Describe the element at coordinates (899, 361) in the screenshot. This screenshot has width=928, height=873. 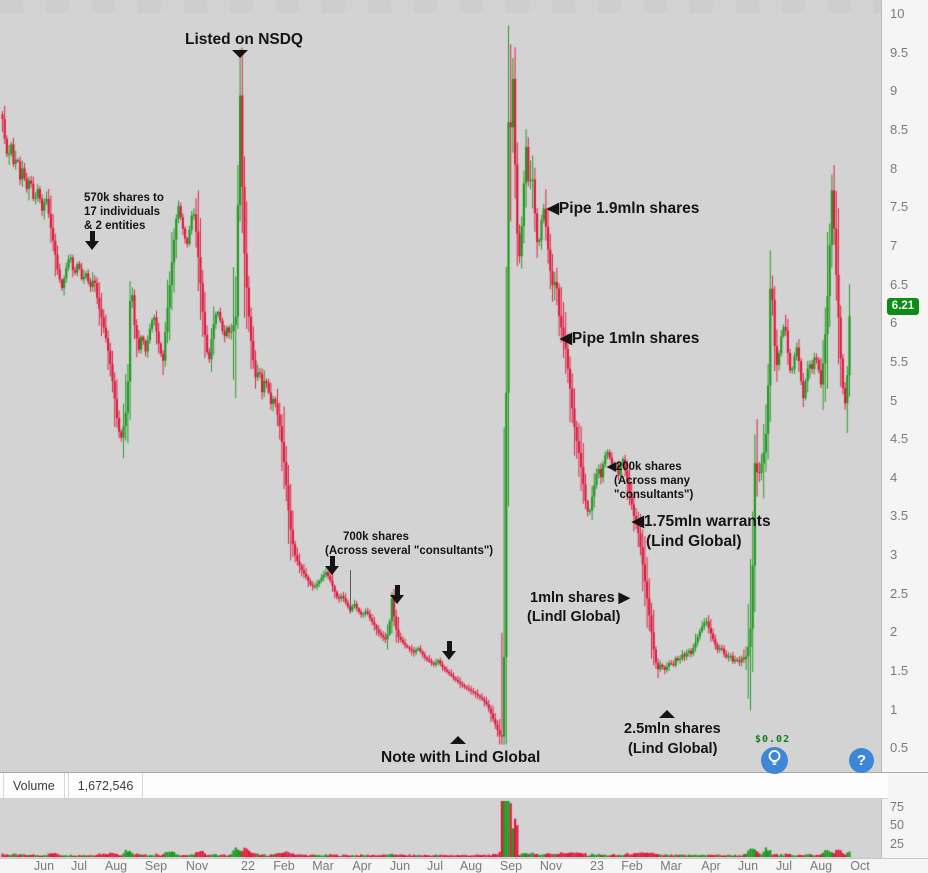
I see `price-tick-label: 5.5` at that location.